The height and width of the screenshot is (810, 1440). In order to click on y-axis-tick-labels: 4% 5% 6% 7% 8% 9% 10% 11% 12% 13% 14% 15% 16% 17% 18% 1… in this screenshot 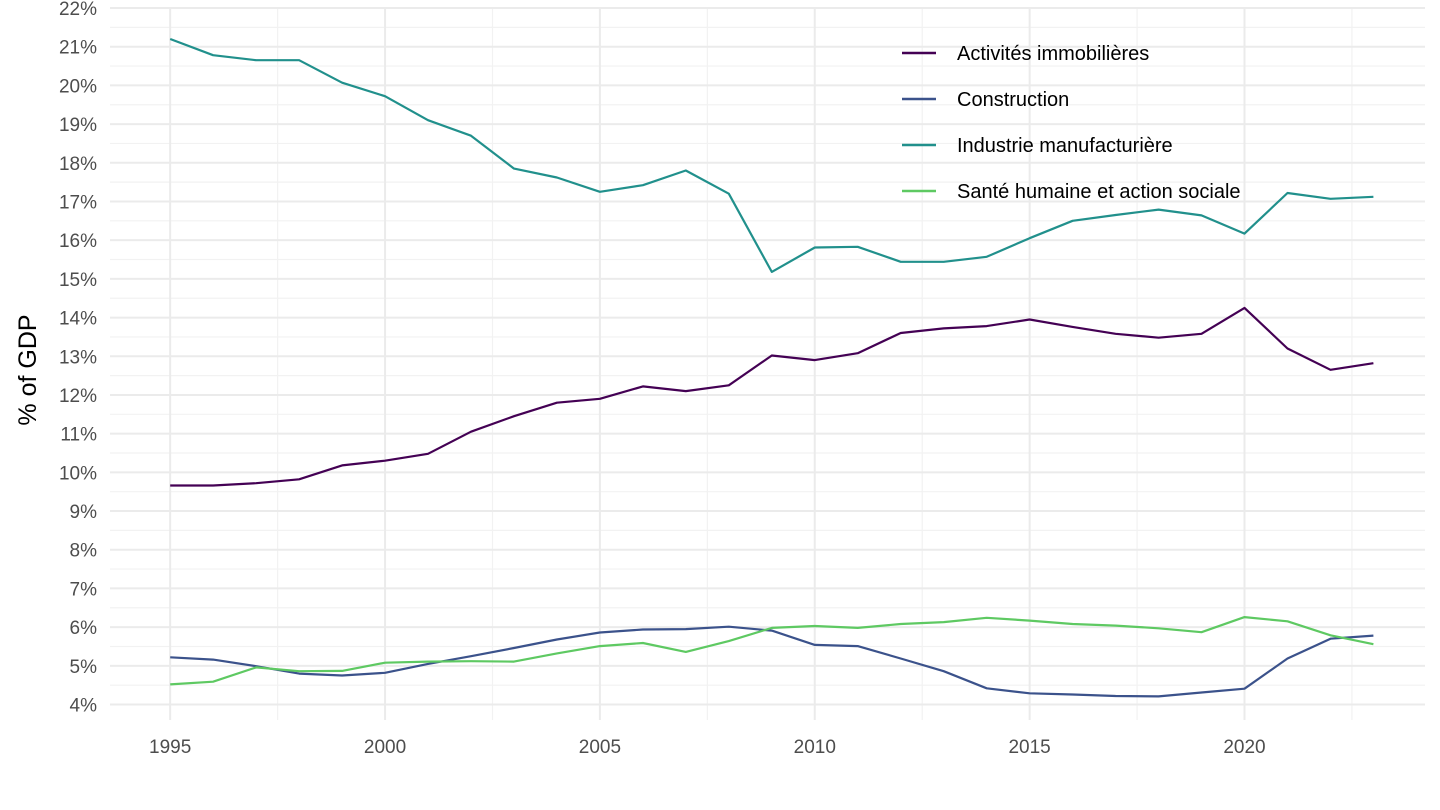, I will do `click(78, 358)`.